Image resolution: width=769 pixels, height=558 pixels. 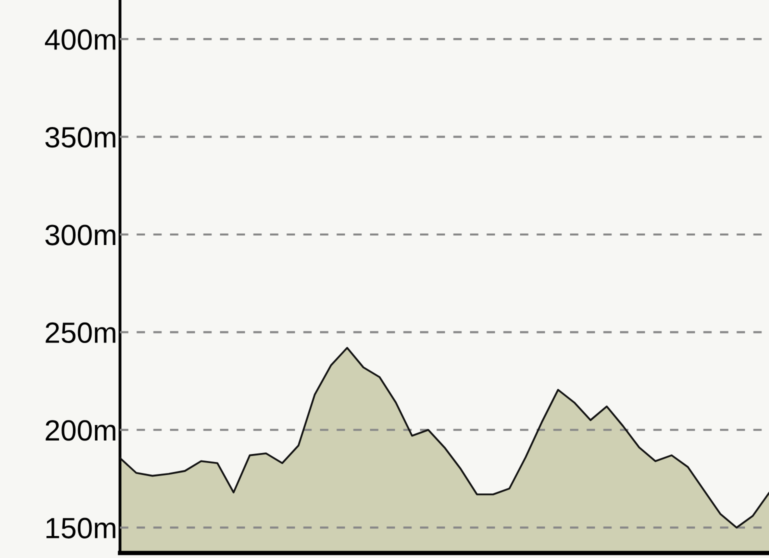 I want to click on y-tick-label: 350m, so click(x=80, y=137).